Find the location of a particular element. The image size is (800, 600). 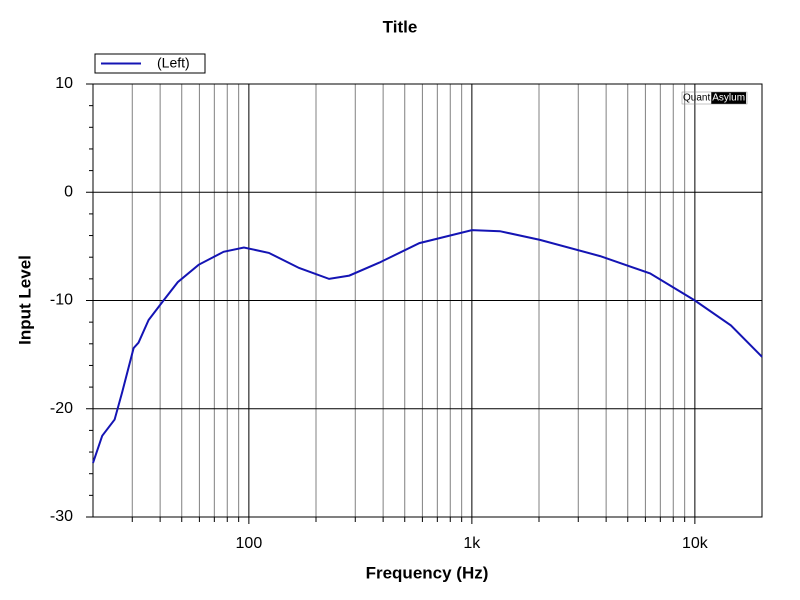

y-tick-label: -20 is located at coordinates (61, 408).